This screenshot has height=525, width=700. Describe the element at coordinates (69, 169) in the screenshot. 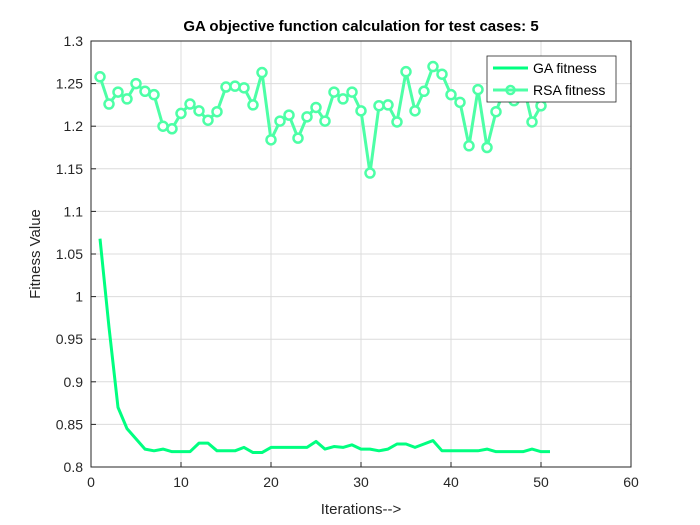

I see `y-tick-label: 1.15` at that location.